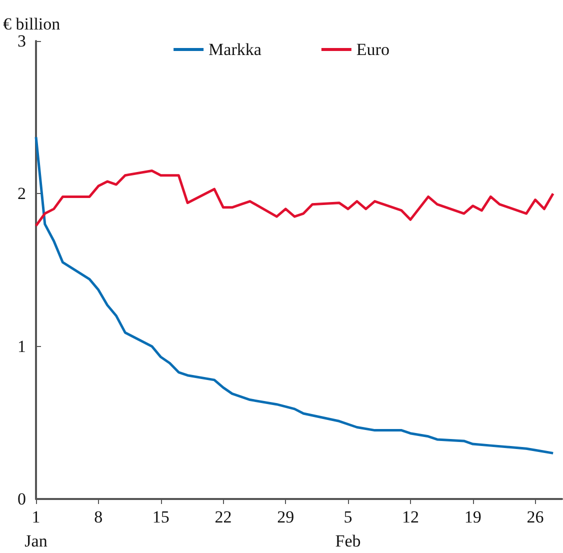 Image resolution: width=563 pixels, height=553 pixels. What do you see at coordinates (22, 499) in the screenshot?
I see `y-tick-label: 0` at bounding box center [22, 499].